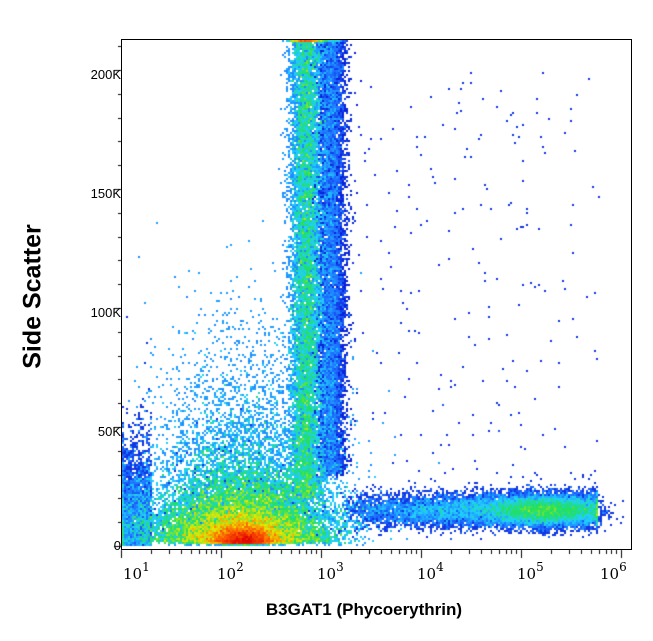 This screenshot has height=641, width=653. I want to click on y-tick-label-200k: 200K, so click(105, 74).